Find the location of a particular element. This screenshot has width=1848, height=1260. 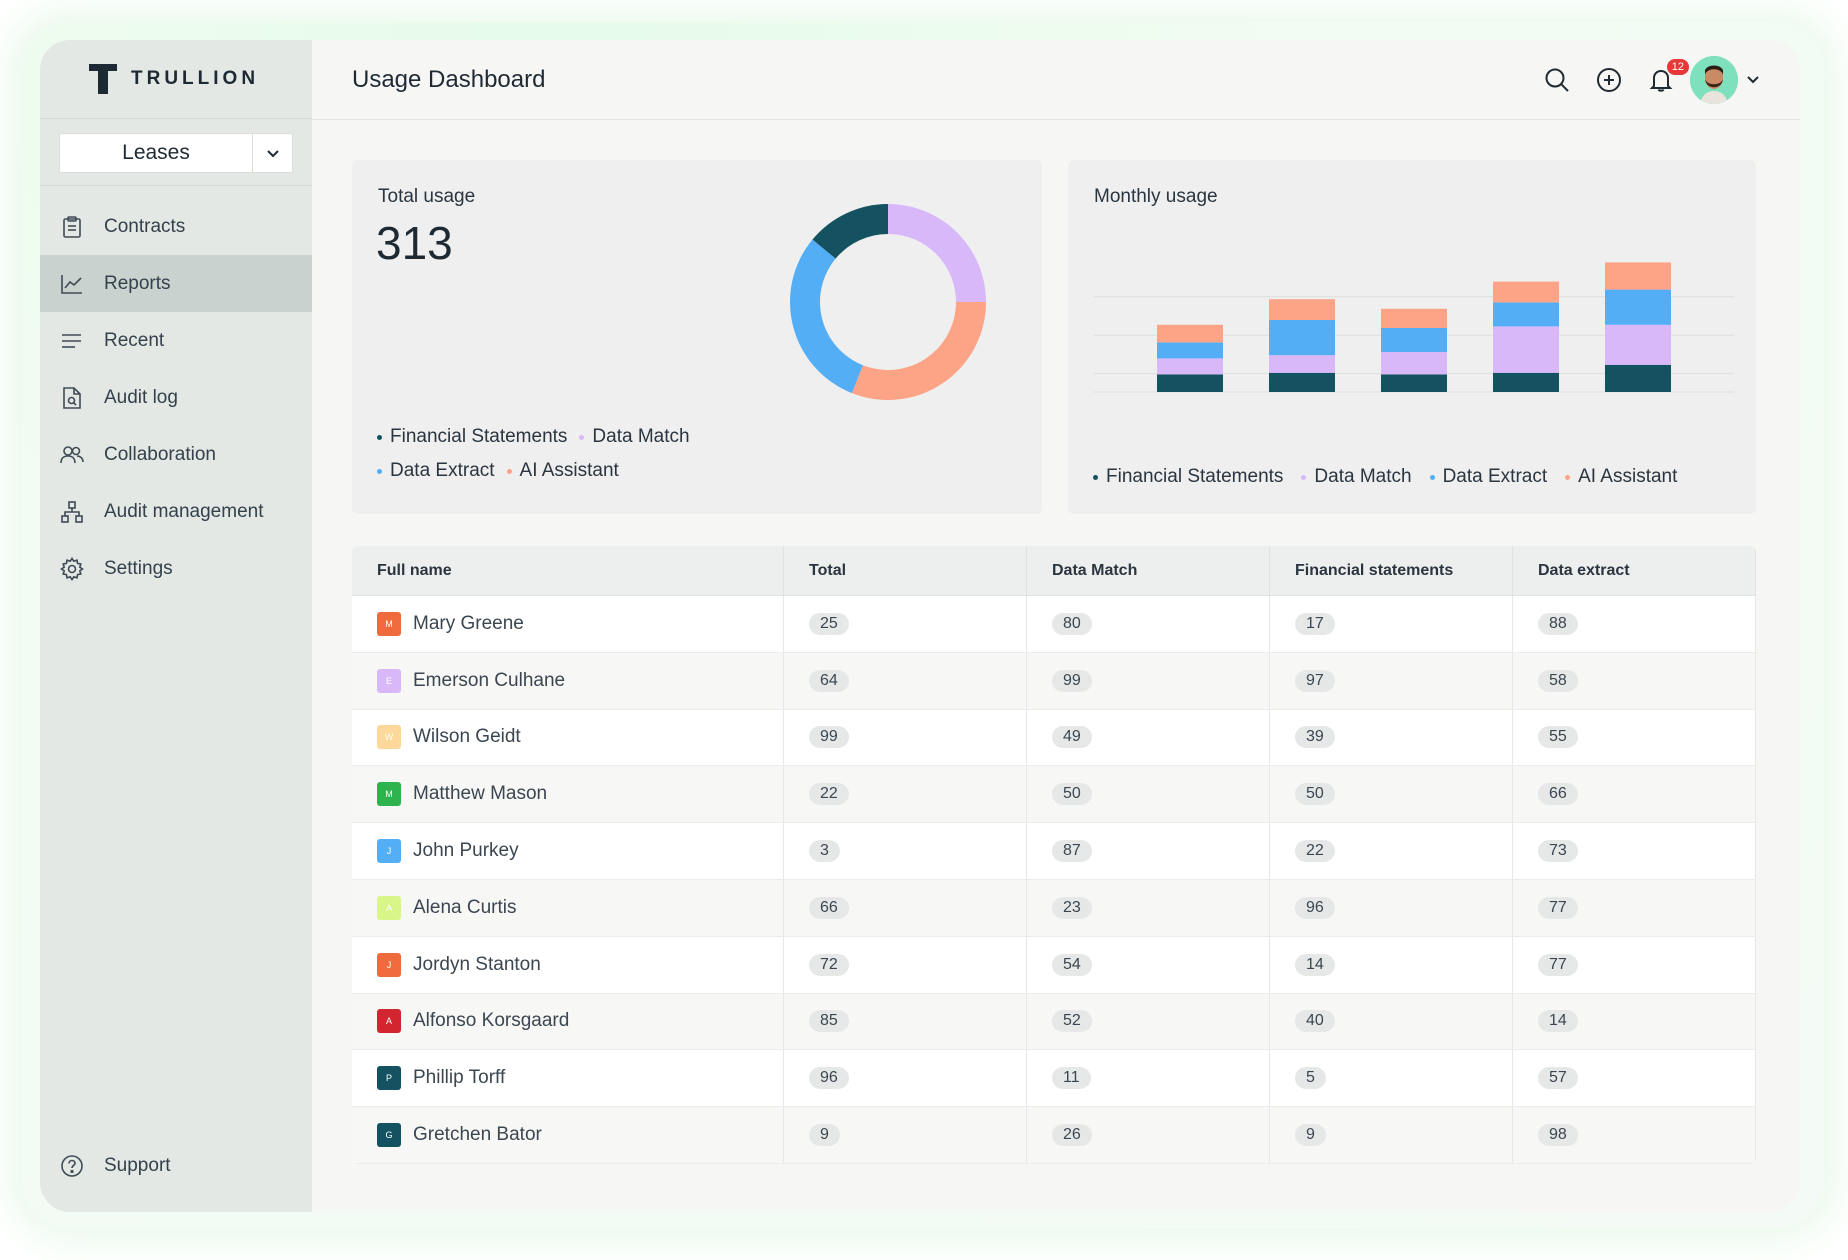

initial-avatar: M is located at coordinates (389, 623).